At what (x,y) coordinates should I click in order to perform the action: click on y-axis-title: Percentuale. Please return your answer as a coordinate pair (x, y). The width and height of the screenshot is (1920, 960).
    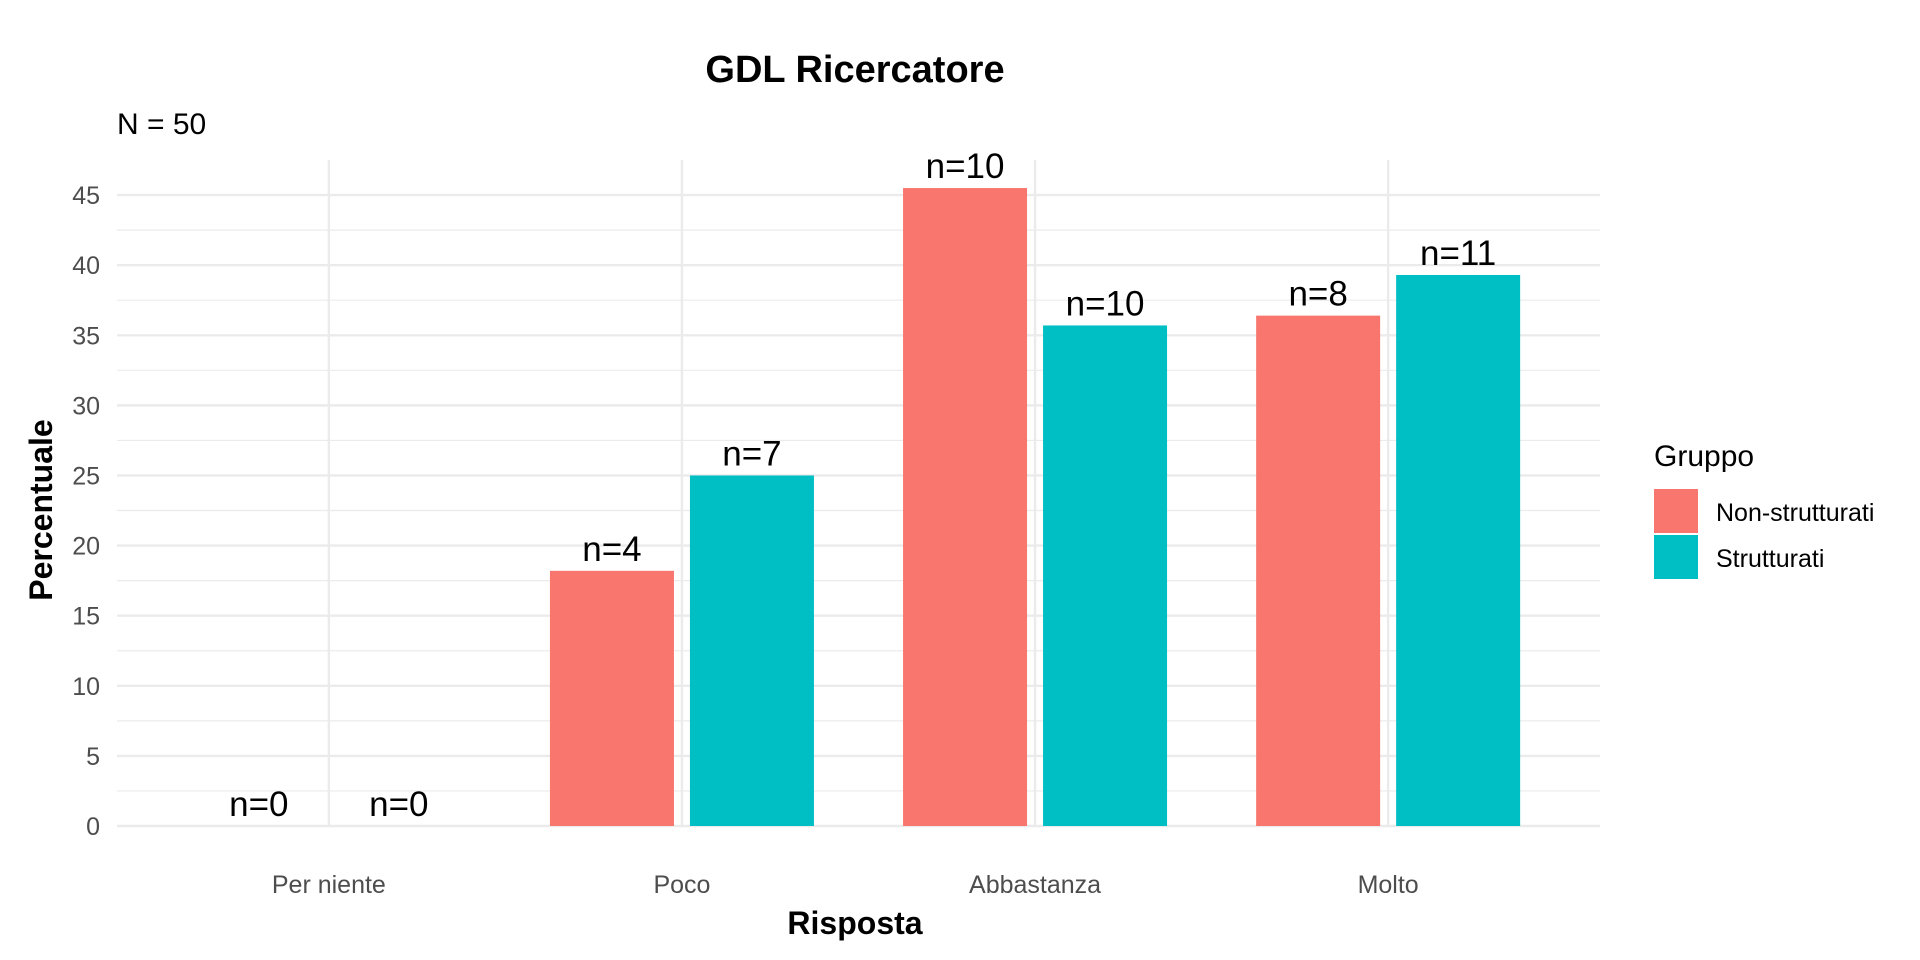
    Looking at the image, I should click on (41, 509).